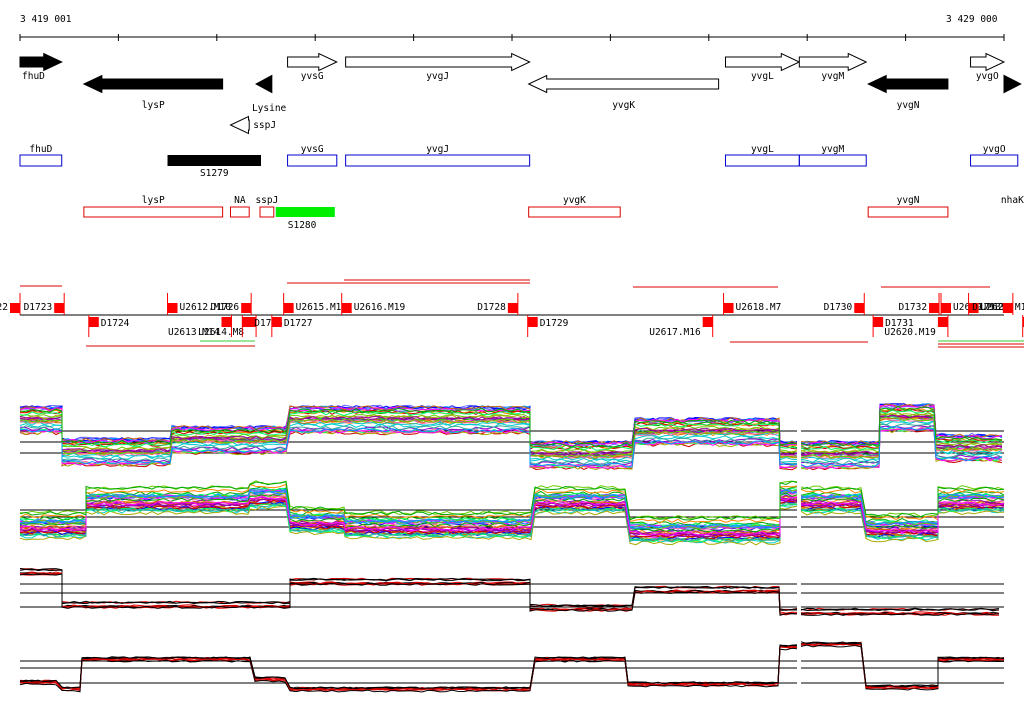 Image resolution: width=1024 pixels, height=714 pixels. Describe the element at coordinates (799, 667) in the screenshot. I see `panel-gap` at that location.